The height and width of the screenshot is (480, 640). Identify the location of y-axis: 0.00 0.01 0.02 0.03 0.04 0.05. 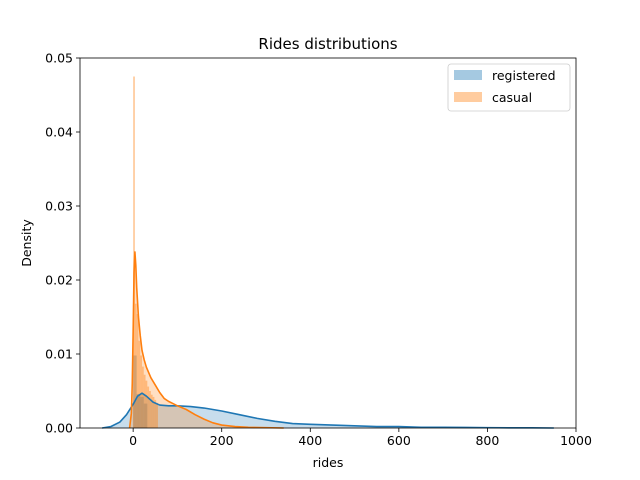
(62, 243).